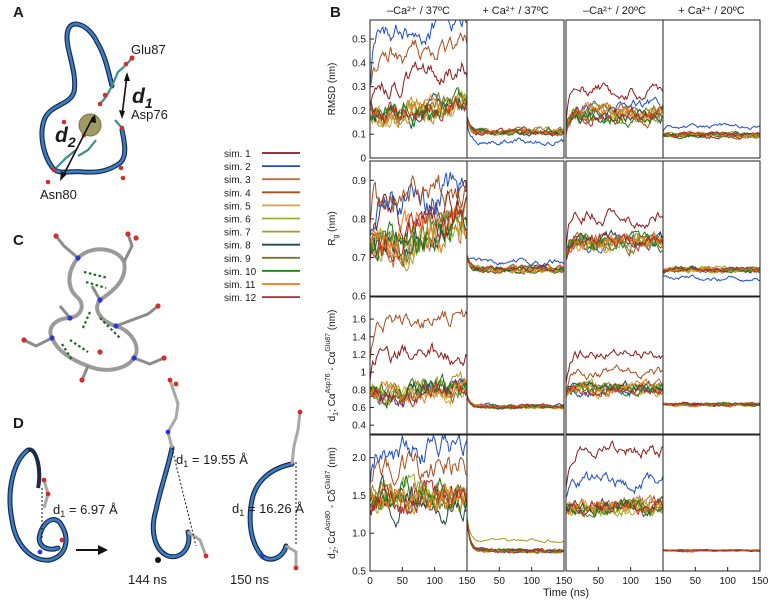 Image resolution: width=776 pixels, height=606 pixels. What do you see at coordinates (359, 258) in the screenshot?
I see `y-tick-label: 0.7` at bounding box center [359, 258].